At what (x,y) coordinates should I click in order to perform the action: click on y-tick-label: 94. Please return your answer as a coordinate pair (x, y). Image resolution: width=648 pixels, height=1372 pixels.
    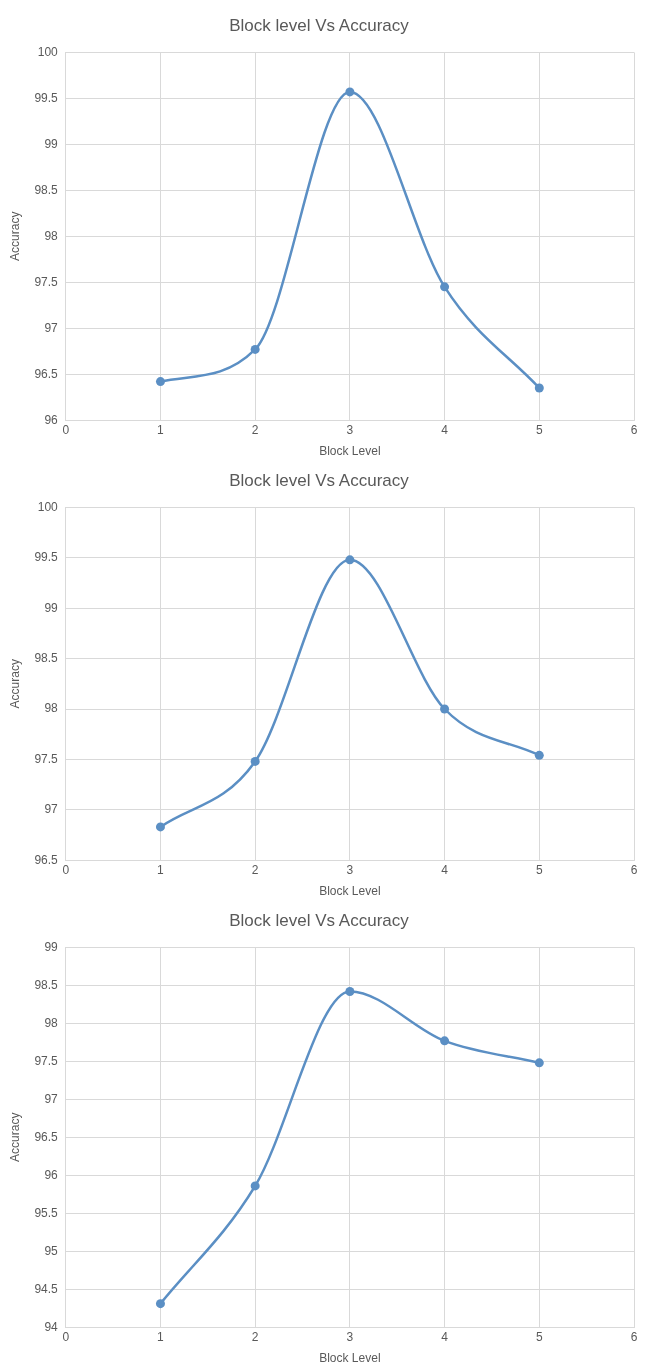
    Looking at the image, I should click on (51, 1326).